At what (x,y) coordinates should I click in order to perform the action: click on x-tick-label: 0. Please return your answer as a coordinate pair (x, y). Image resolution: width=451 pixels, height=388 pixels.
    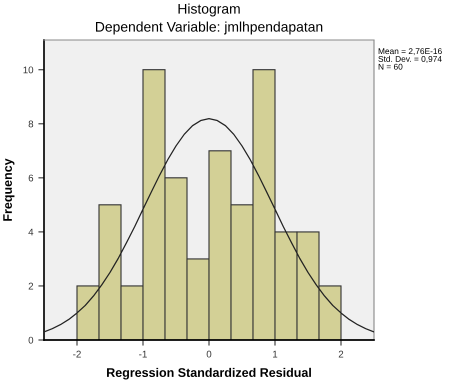
    Looking at the image, I should click on (209, 354).